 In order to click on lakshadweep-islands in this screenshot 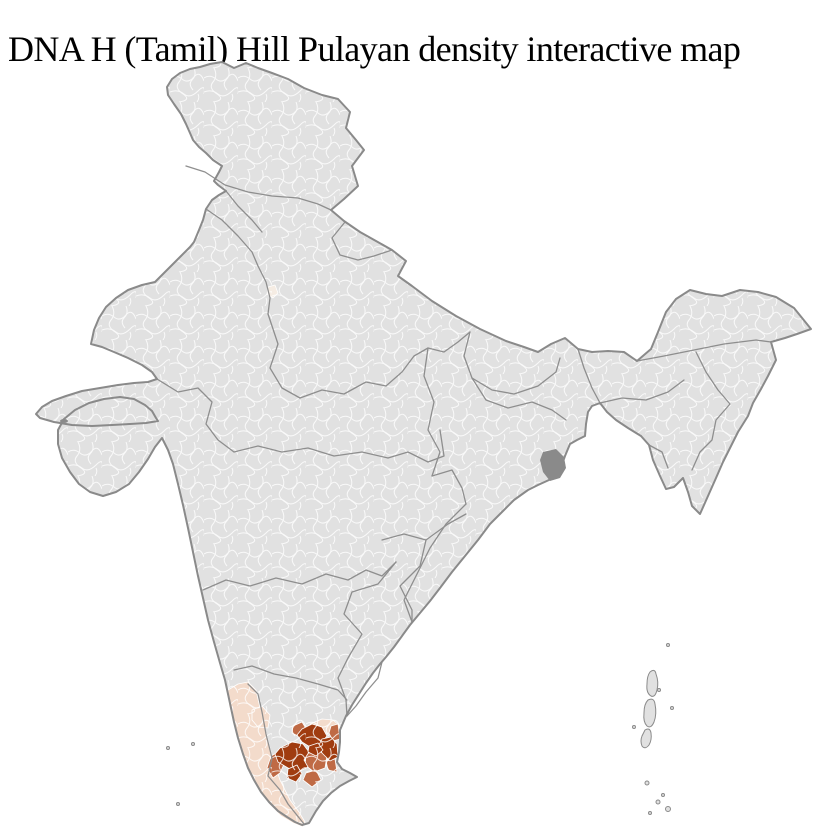, I will do `click(180, 774)`.